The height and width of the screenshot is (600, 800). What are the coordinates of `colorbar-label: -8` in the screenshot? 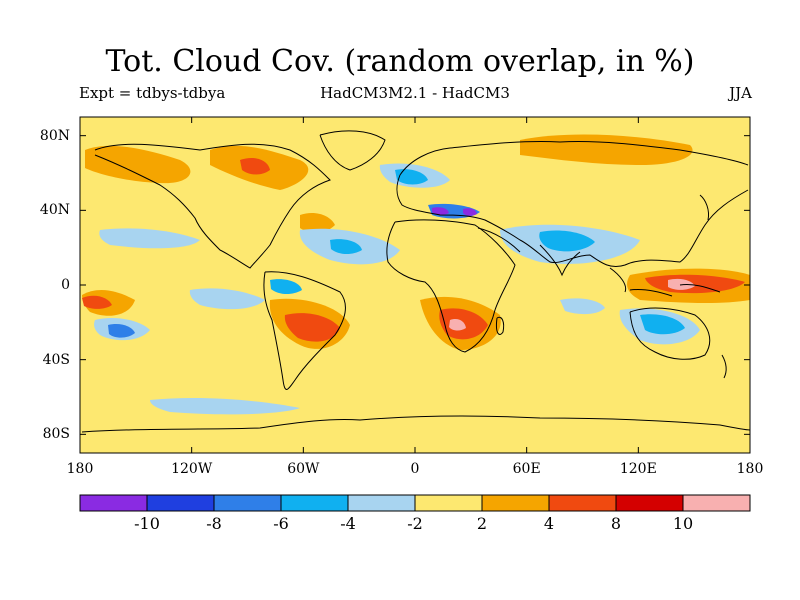 It's located at (214, 523).